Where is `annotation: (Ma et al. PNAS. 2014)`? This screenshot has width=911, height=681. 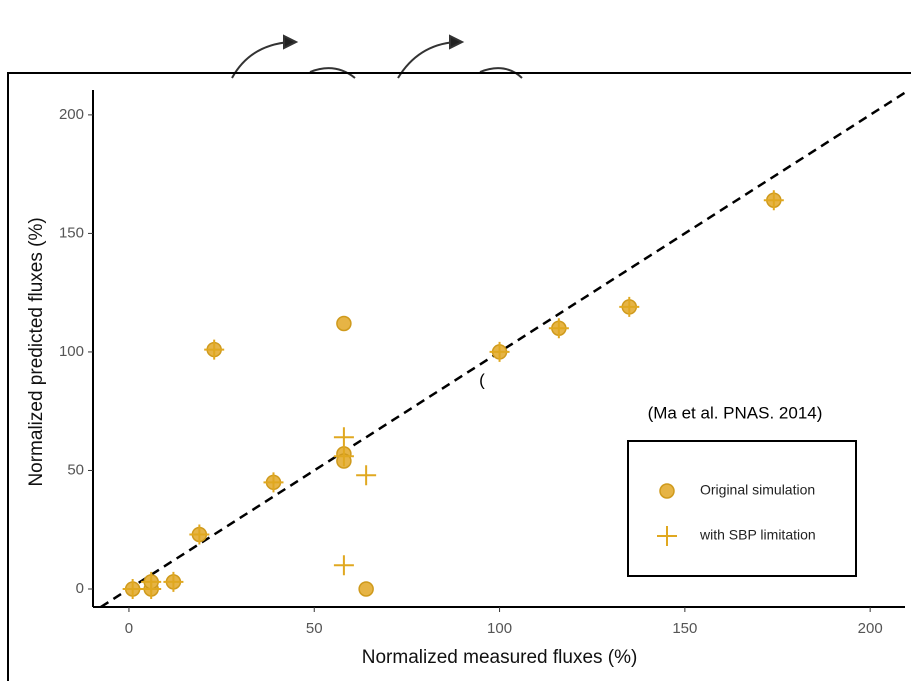 annotation: (Ma et al. PNAS. 2014) is located at coordinates (735, 412).